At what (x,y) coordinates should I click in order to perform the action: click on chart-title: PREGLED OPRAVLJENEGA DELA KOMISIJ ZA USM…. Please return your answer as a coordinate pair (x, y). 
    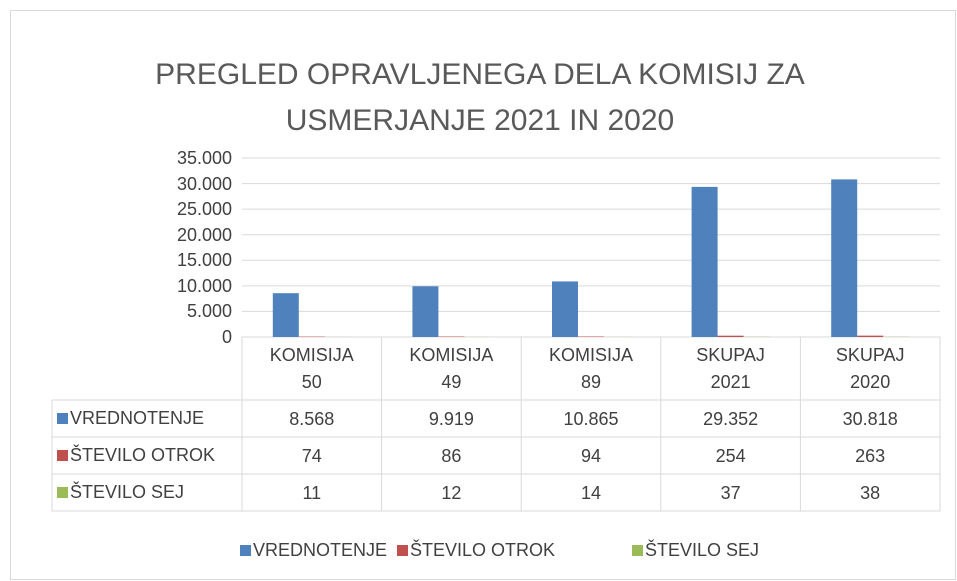
    Looking at the image, I should click on (480, 97).